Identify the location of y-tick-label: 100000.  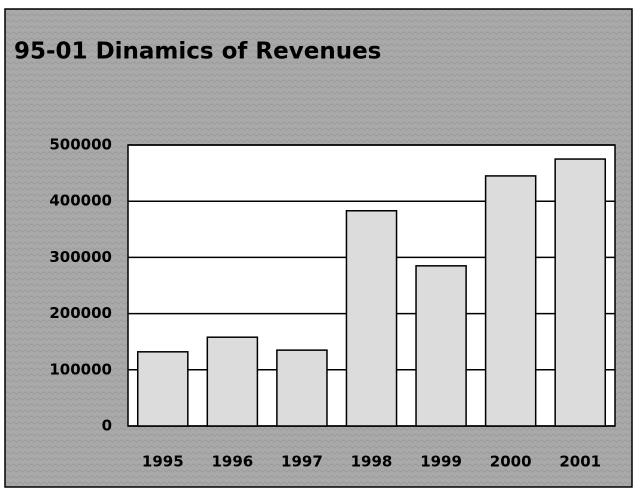
(80, 369).